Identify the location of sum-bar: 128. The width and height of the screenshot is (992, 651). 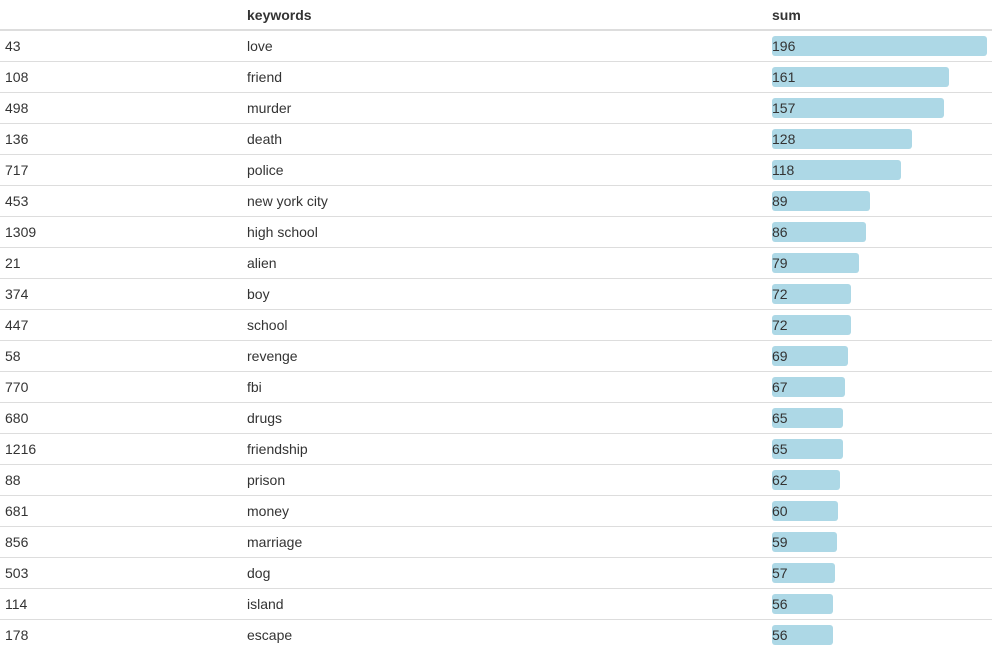
(842, 139).